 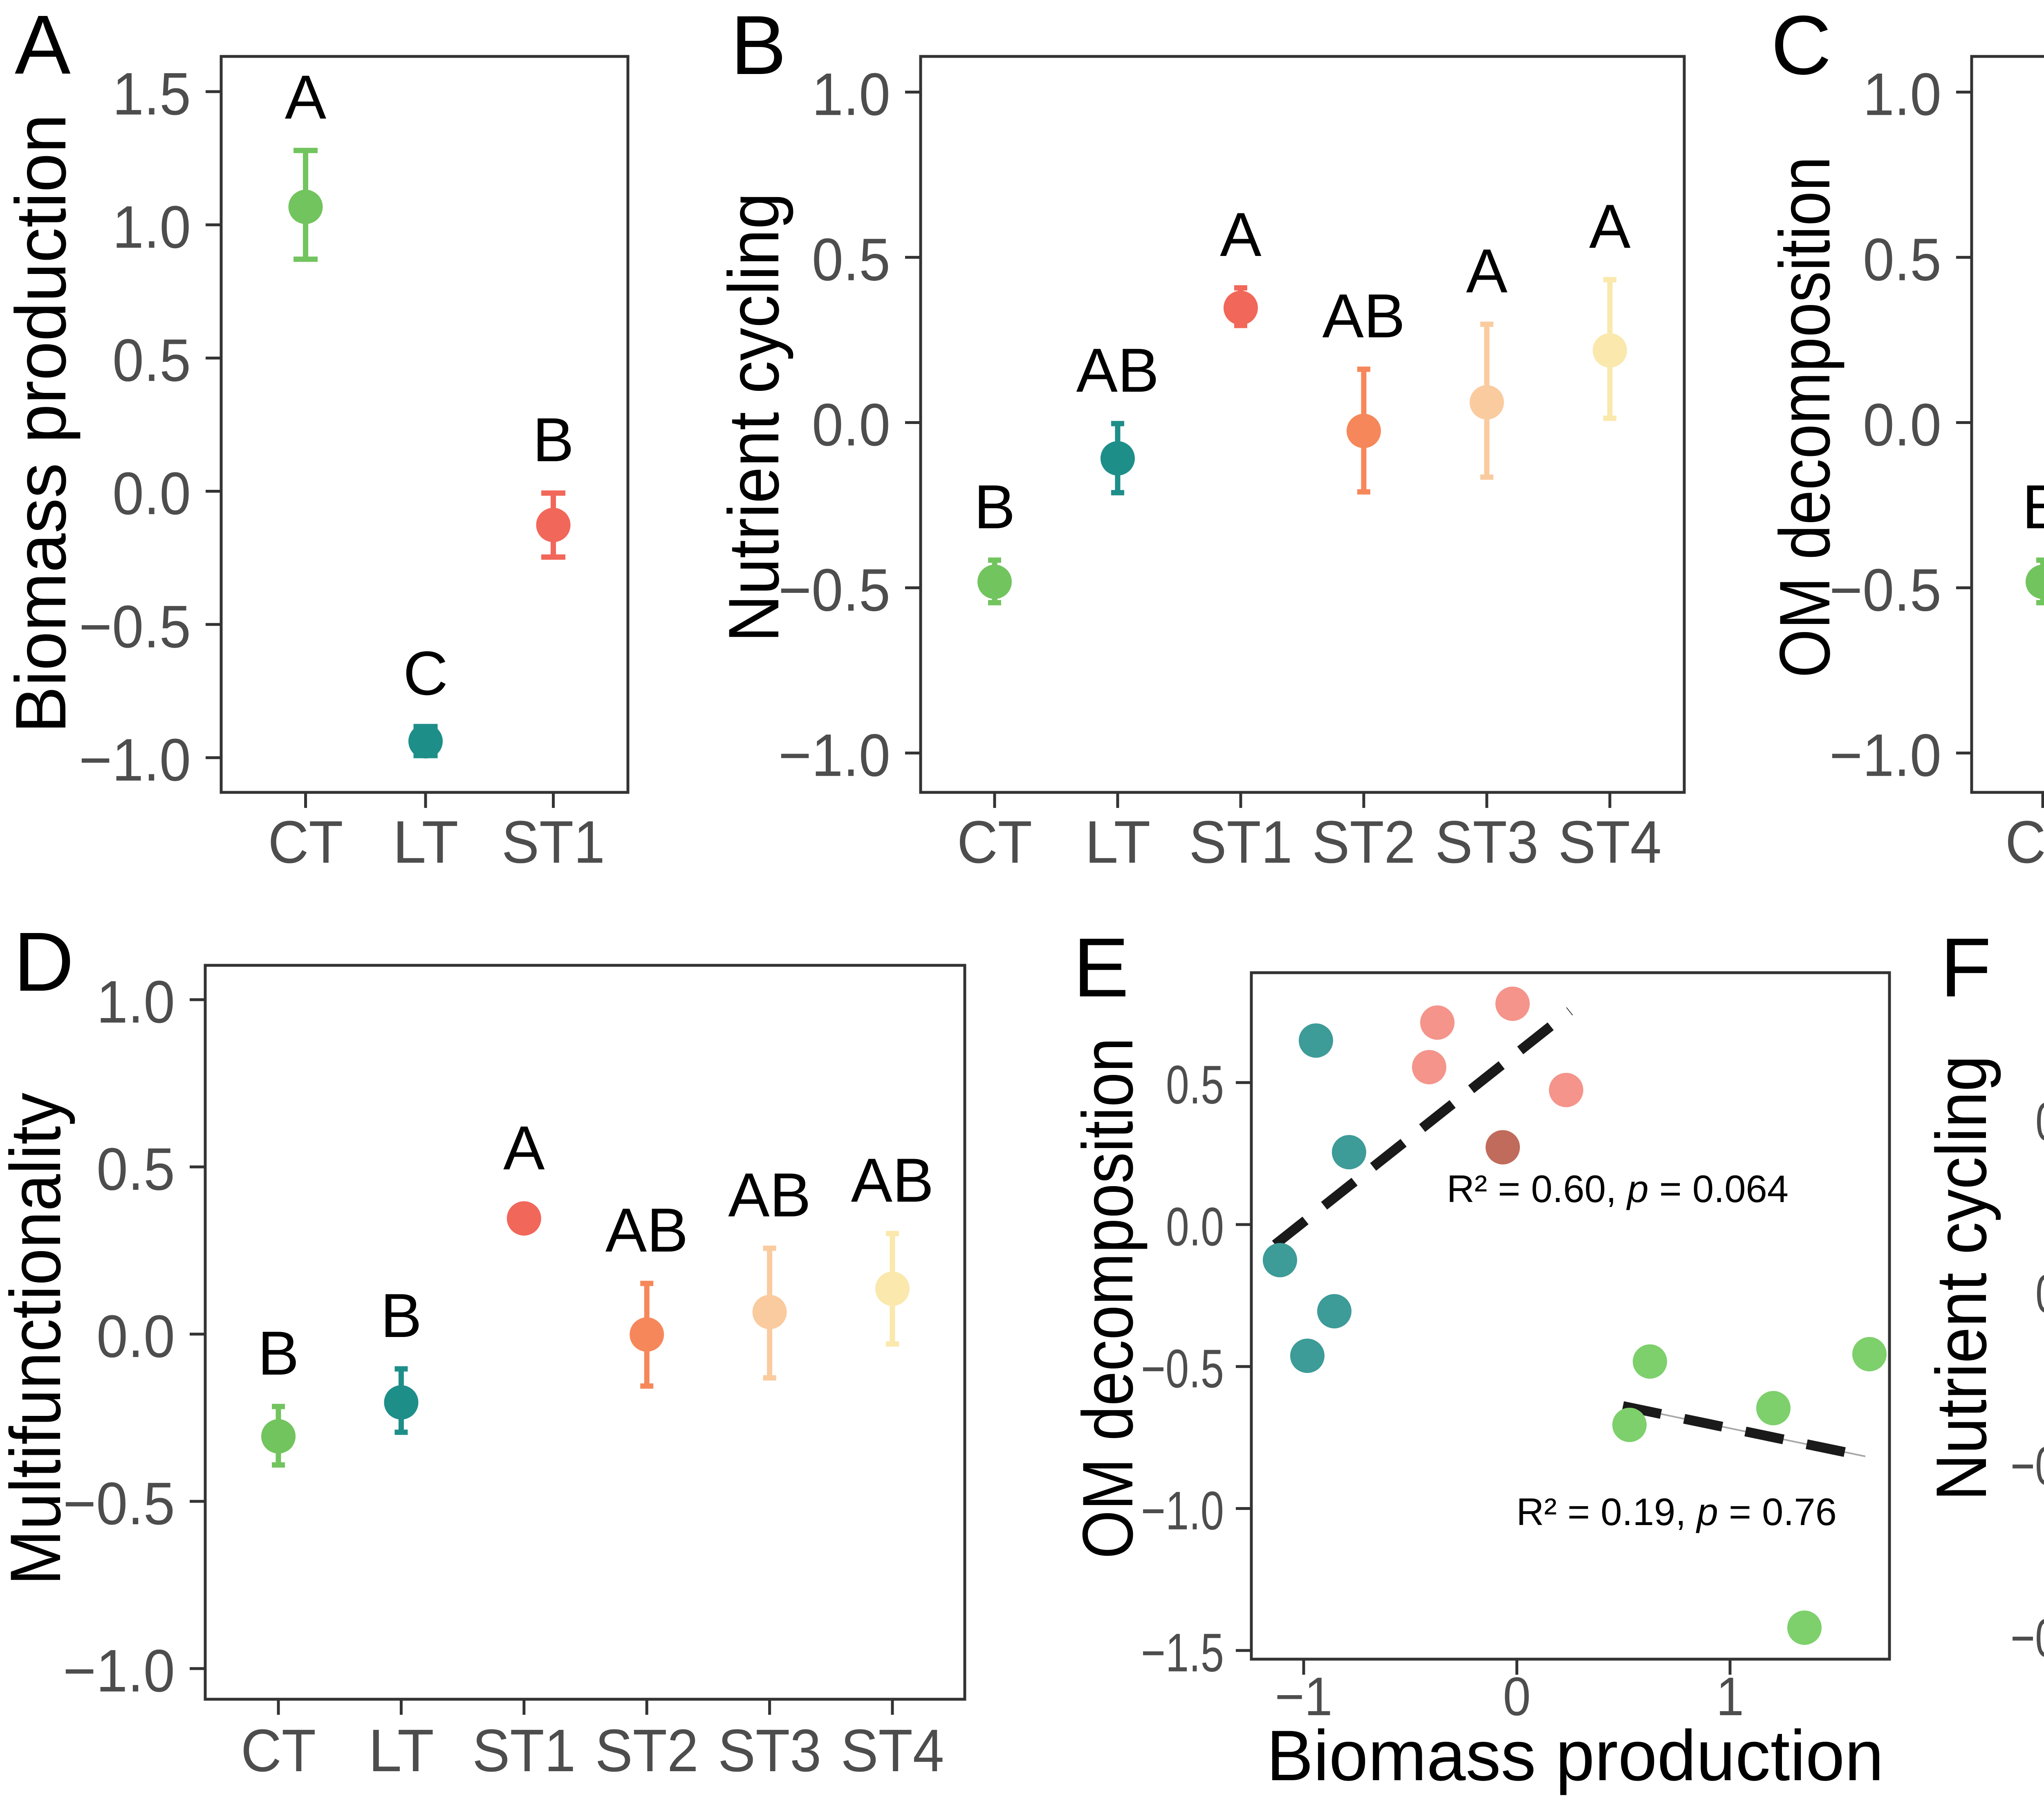 I want to click on svg-text: D, so click(x=43, y=962).